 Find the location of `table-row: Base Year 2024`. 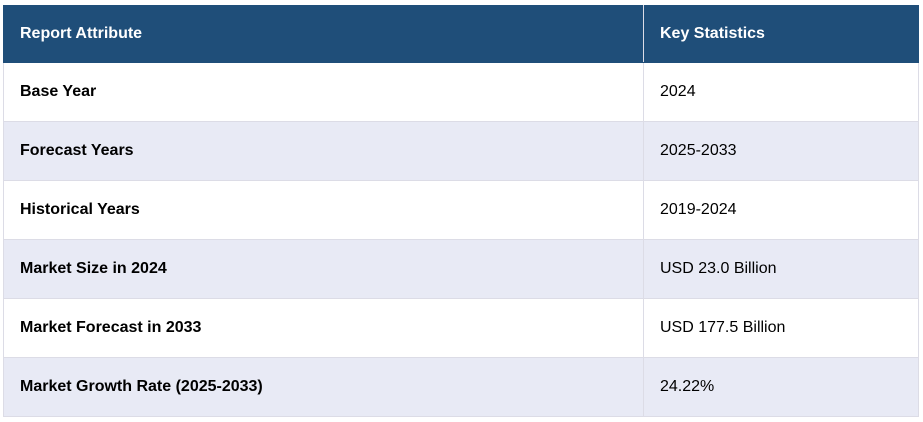

table-row: Base Year 2024 is located at coordinates (461, 92).